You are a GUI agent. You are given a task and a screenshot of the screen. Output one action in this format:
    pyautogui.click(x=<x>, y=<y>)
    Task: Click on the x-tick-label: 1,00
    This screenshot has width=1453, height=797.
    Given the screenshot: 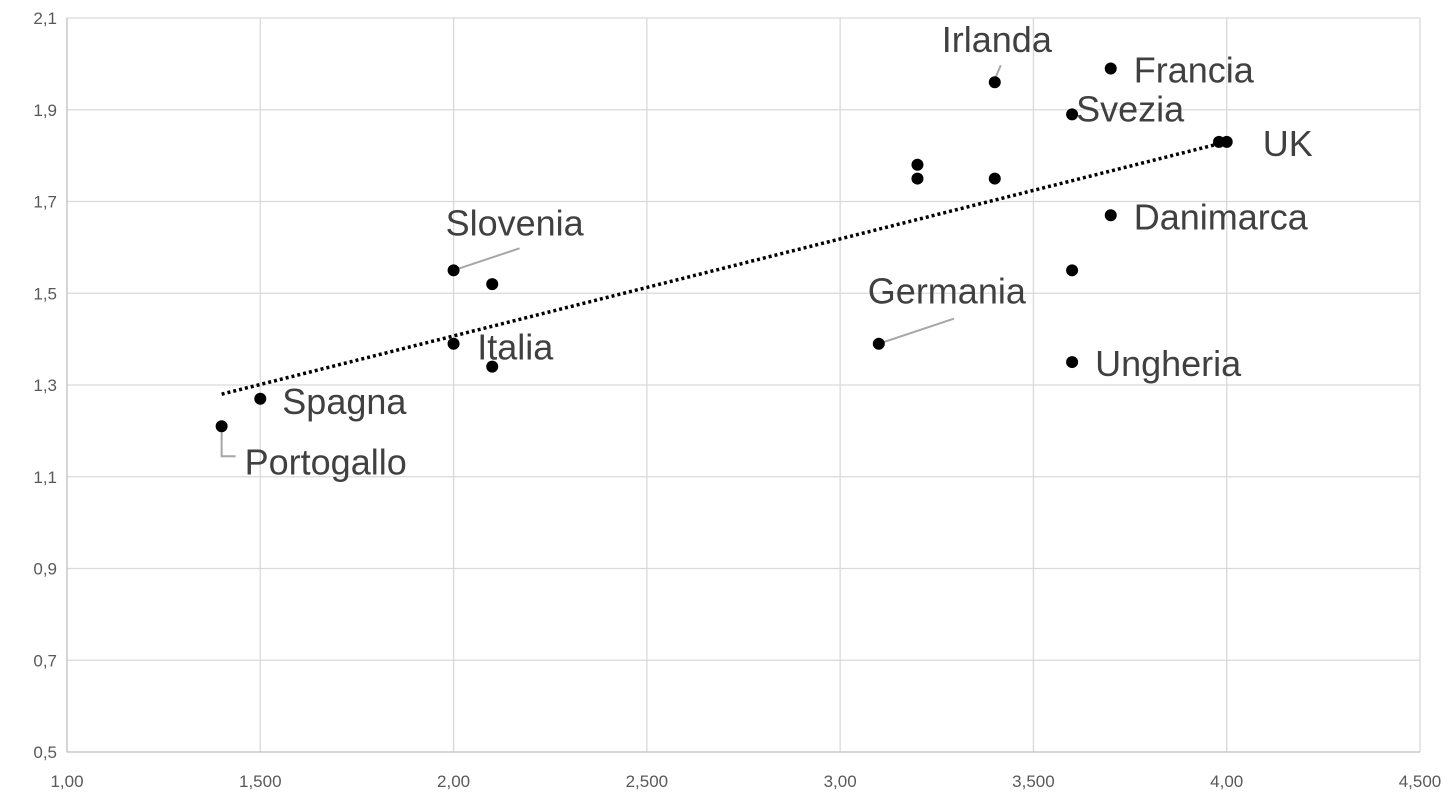 What is the action you would take?
    pyautogui.click(x=66, y=781)
    